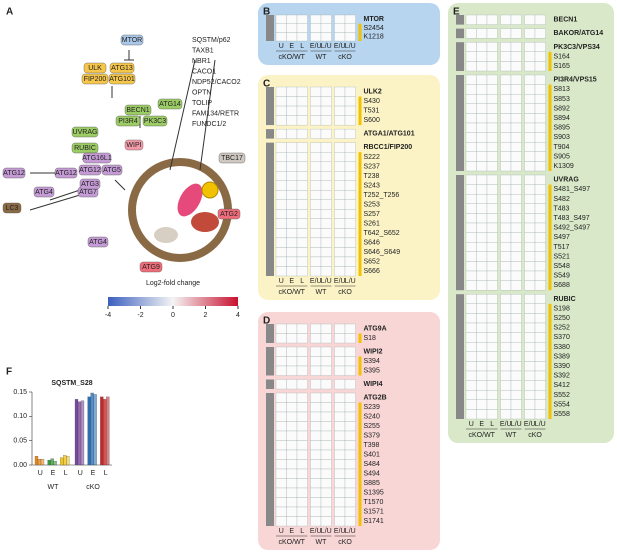 The image size is (617, 553). Describe the element at coordinates (456, 12) in the screenshot. I see `panel-label: E` at that location.